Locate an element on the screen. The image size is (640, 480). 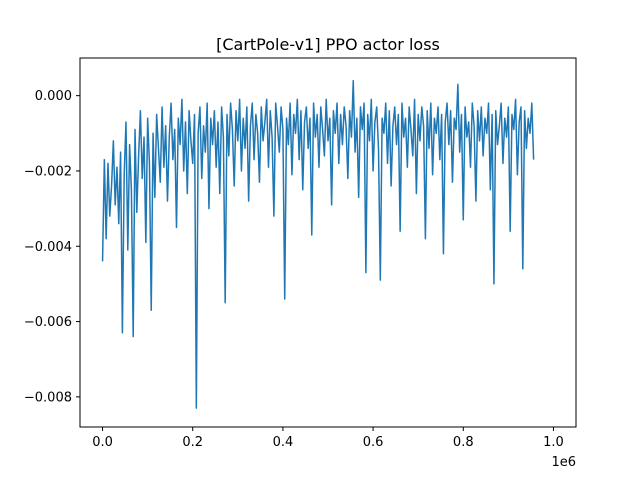
y-tick-label: −0.008 is located at coordinates (48, 397).